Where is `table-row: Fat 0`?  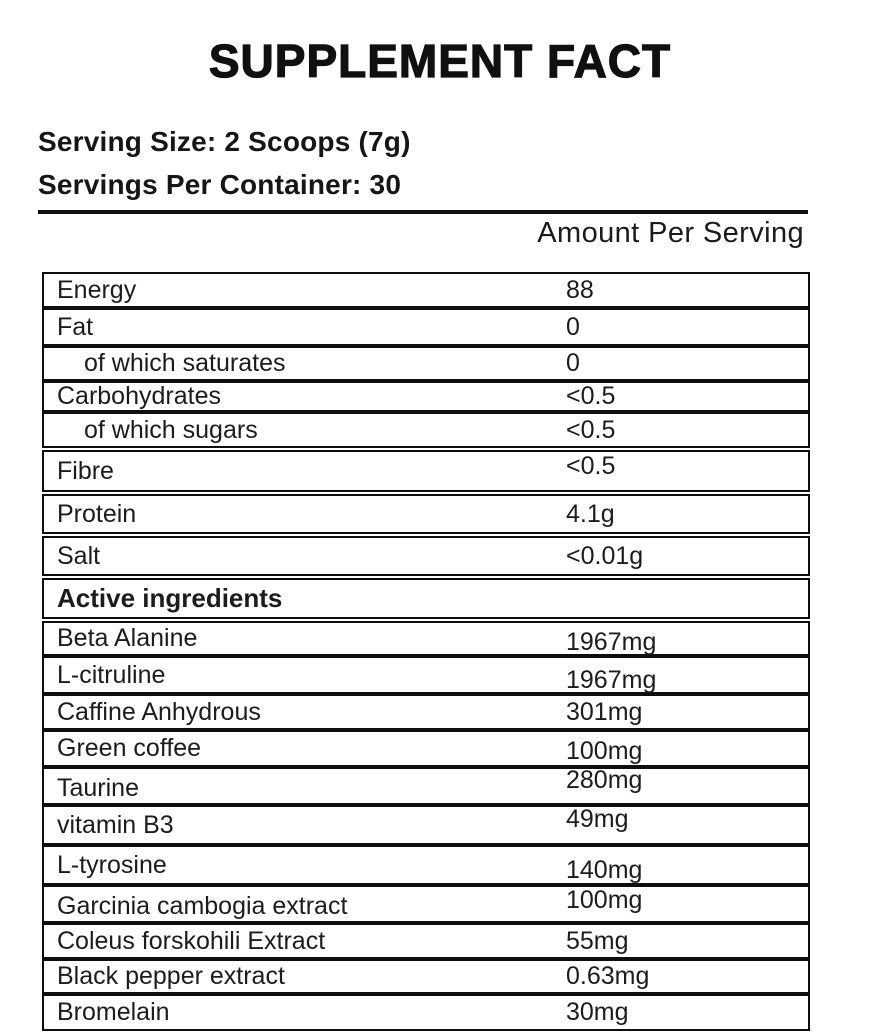 table-row: Fat 0 is located at coordinates (426, 327).